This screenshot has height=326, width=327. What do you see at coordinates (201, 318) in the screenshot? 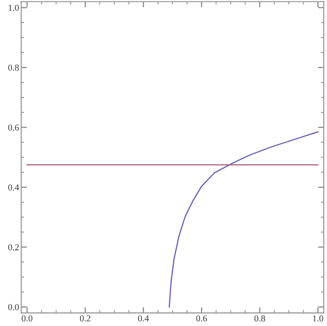
I see `x-tick-label: 0.6` at bounding box center [201, 318].